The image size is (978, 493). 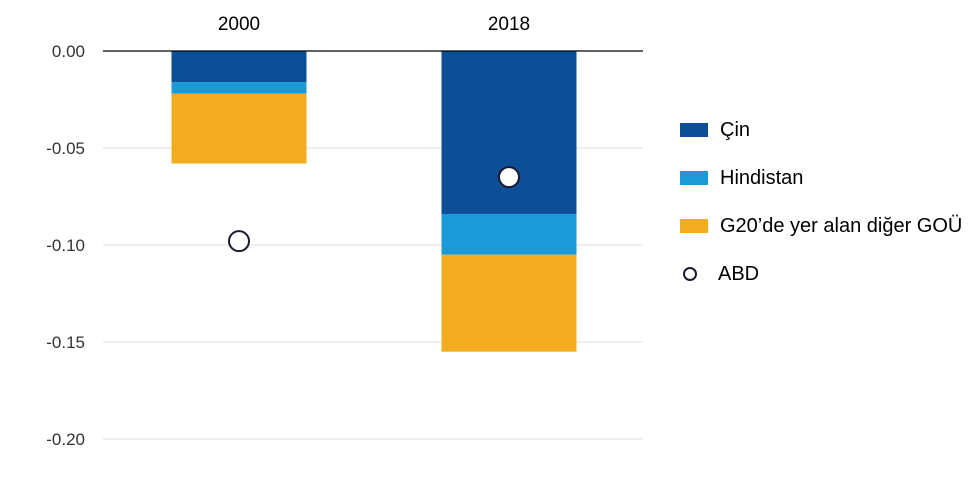 What do you see at coordinates (841, 225) in the screenshot?
I see `legend-label-diger-gou: G20’de yer alan diğer GOÜ` at bounding box center [841, 225].